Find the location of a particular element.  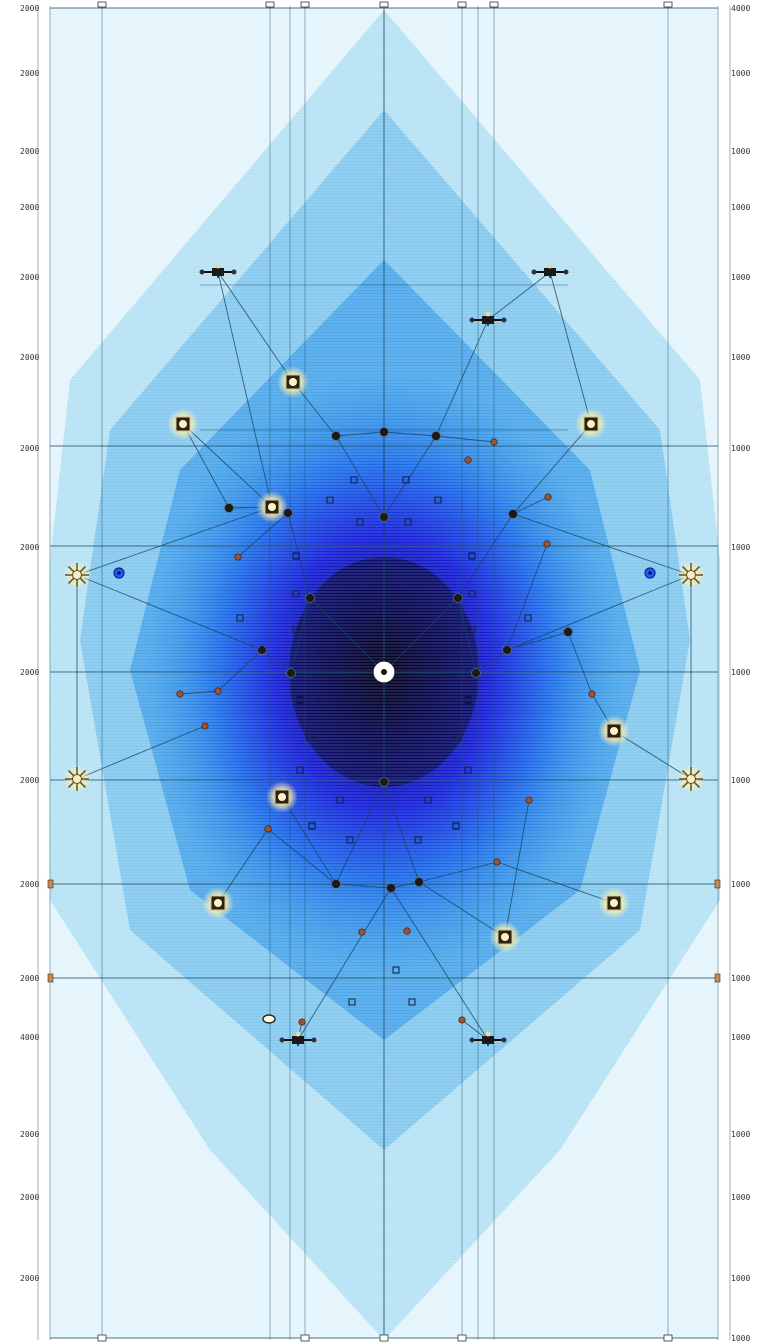

target-icon is located at coordinates (384, 672).